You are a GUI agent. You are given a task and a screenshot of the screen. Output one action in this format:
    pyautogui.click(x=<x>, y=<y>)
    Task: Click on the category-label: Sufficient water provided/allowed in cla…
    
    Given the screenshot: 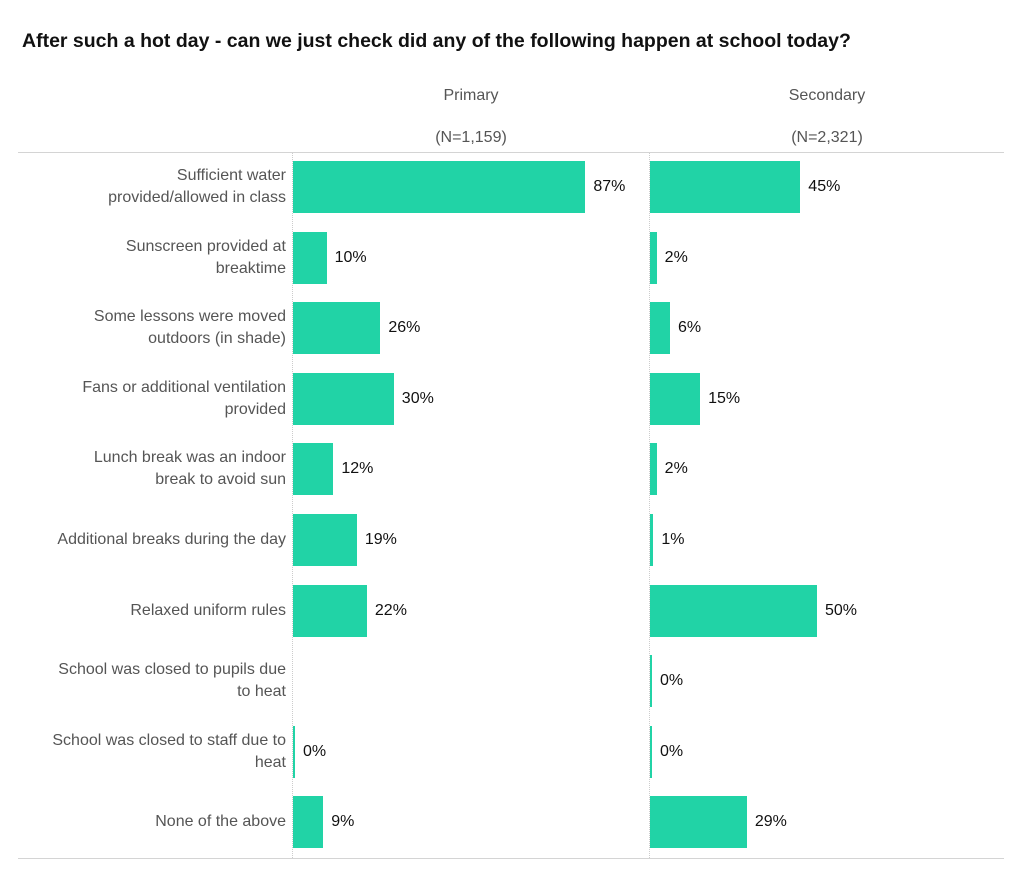 What is the action you would take?
    pyautogui.click(x=197, y=186)
    